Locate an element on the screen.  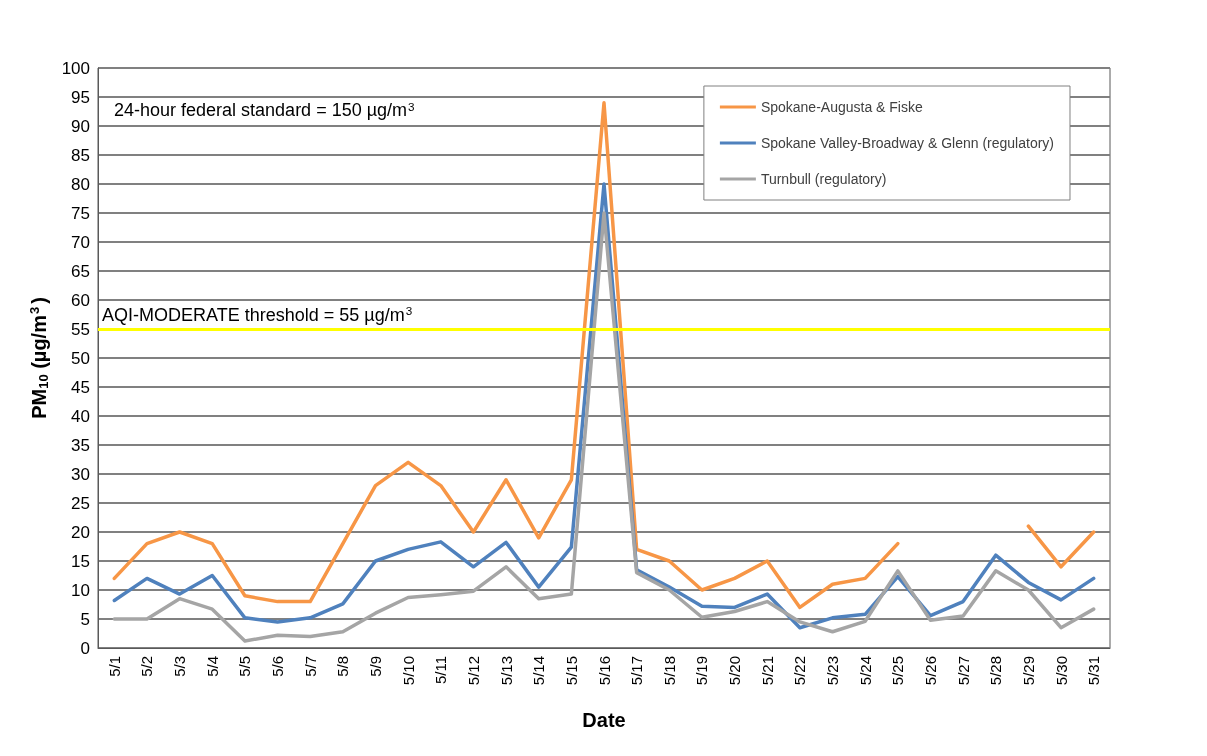
x-axis-title: Date is located at coordinates (604, 720).